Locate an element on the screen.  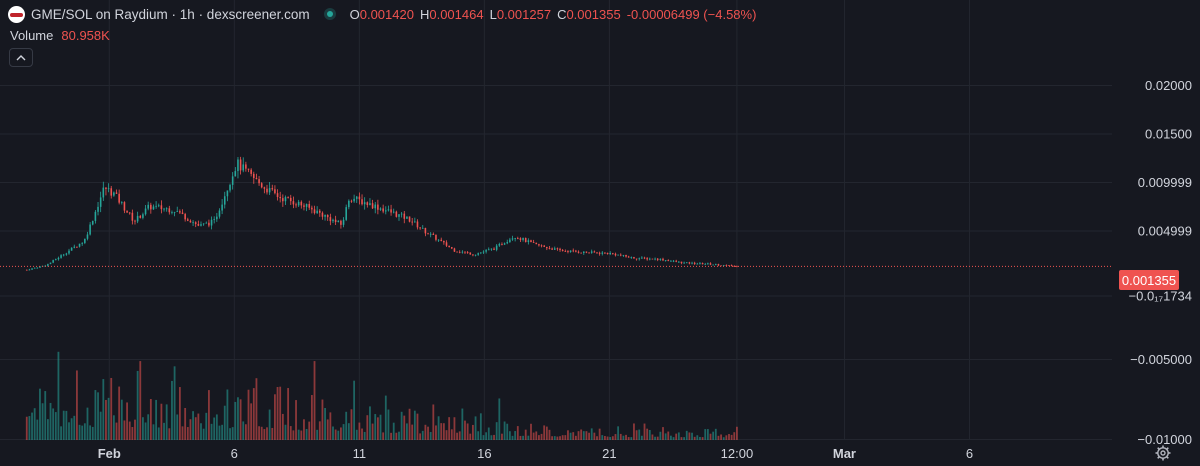
low-value: 0.001257 is located at coordinates (524, 14).